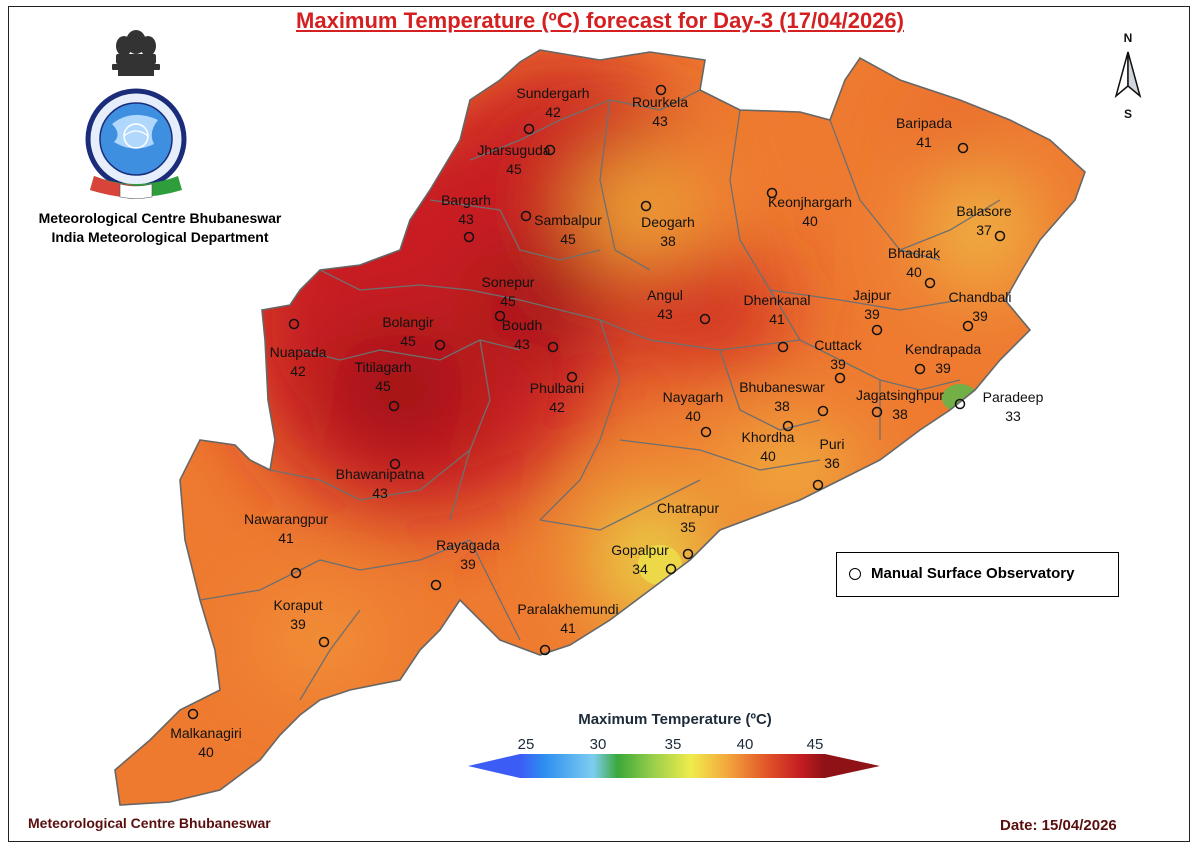 The width and height of the screenshot is (1200, 849). Describe the element at coordinates (526, 744) in the screenshot. I see `colorbar-tick-25: 25` at that location.